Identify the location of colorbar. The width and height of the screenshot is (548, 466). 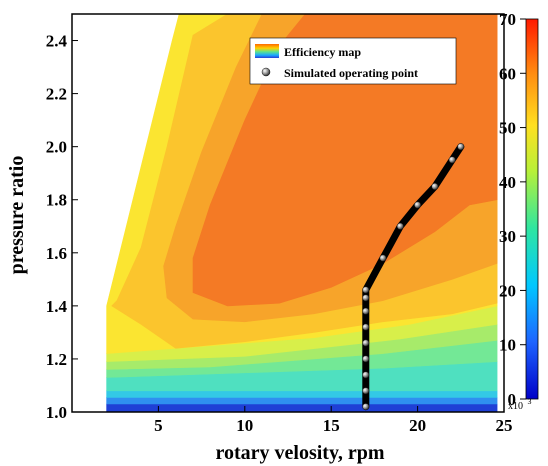
(532, 209).